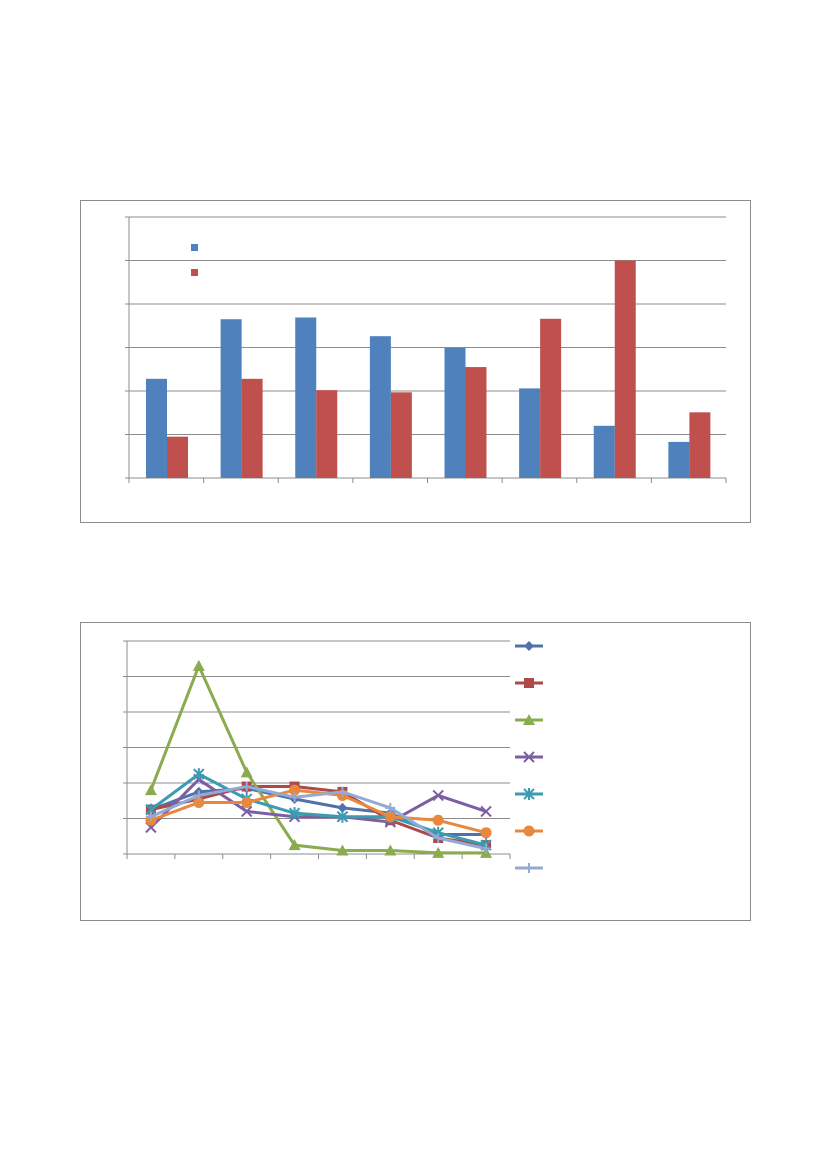 The height and width of the screenshot is (1169, 826). I want to click on line-chart, so click(333, 756).